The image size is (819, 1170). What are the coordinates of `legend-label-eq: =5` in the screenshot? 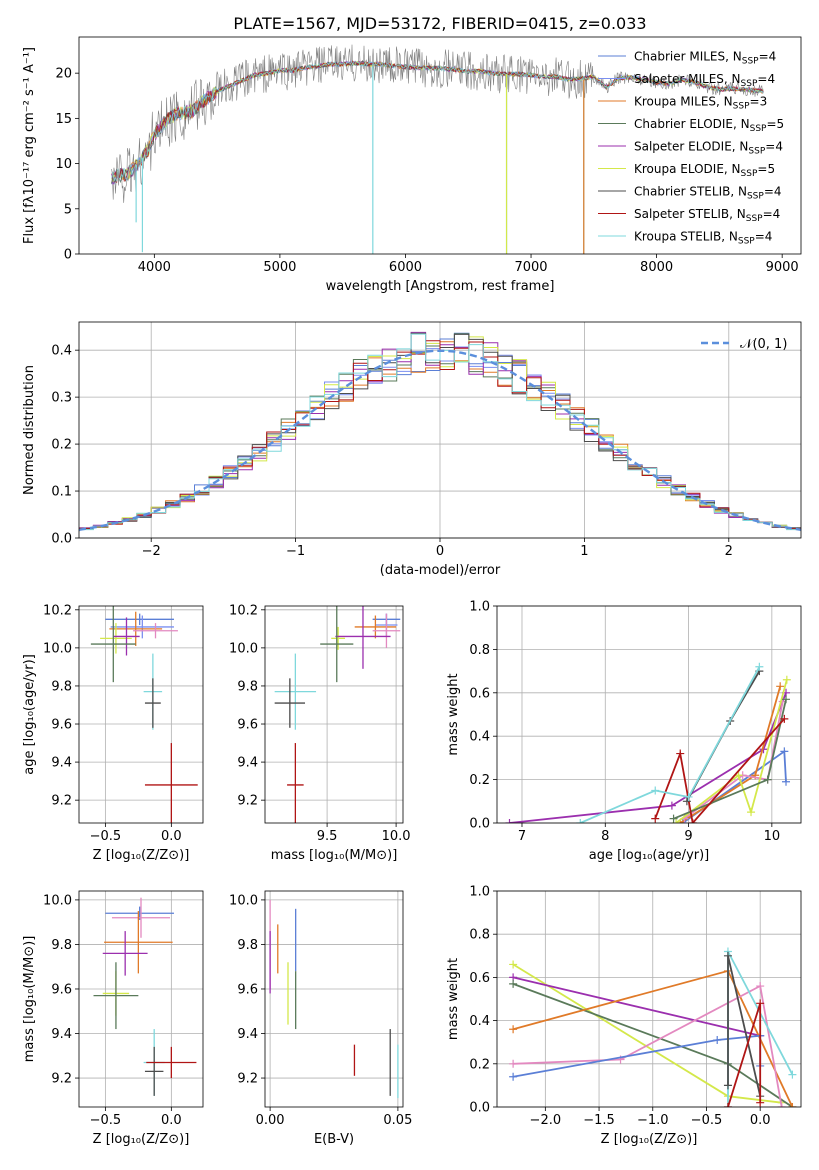 It's located at (766, 169).